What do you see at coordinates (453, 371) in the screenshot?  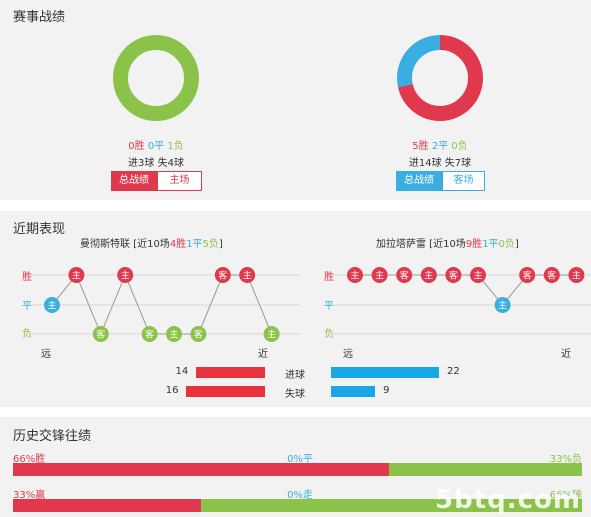 I see `away-scored-value: 22` at bounding box center [453, 371].